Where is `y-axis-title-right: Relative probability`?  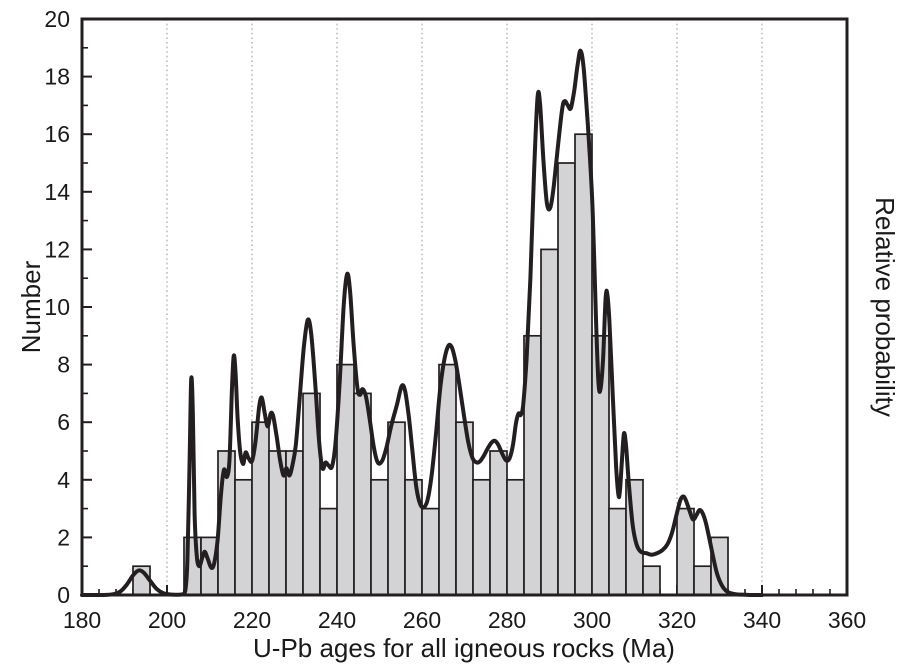 y-axis-title-right: Relative probability is located at coordinates (885, 307).